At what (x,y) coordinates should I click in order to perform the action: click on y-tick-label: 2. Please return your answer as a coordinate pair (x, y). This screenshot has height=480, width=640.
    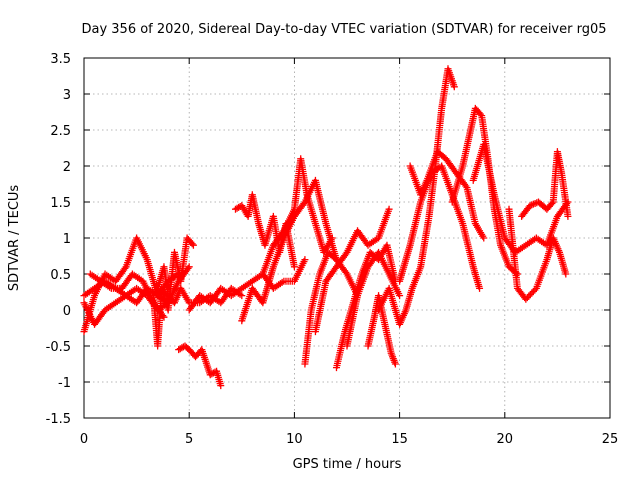
    Looking at the image, I should click on (67, 167).